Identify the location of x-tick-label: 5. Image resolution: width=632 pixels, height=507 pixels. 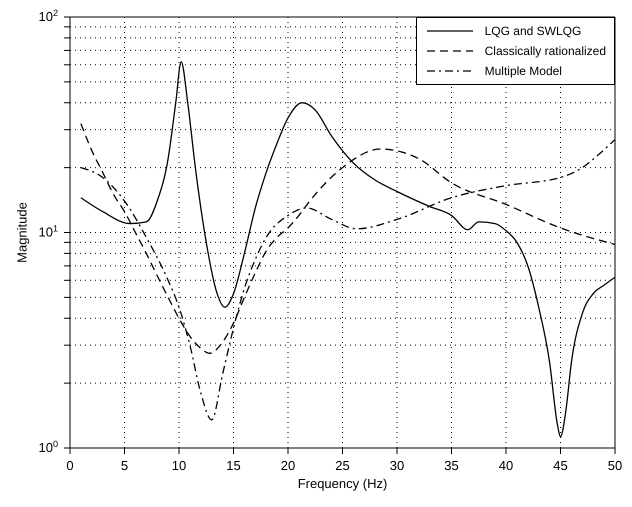
(124, 465).